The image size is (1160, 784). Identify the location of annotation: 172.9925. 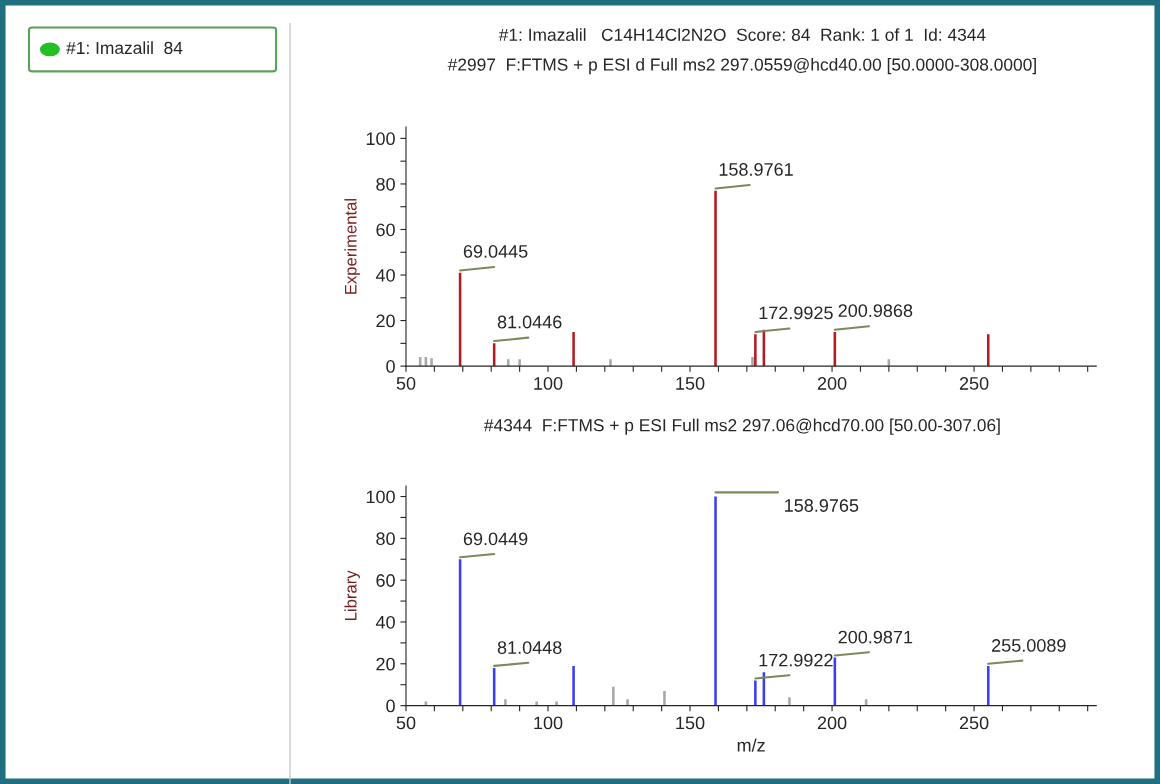
(796, 313).